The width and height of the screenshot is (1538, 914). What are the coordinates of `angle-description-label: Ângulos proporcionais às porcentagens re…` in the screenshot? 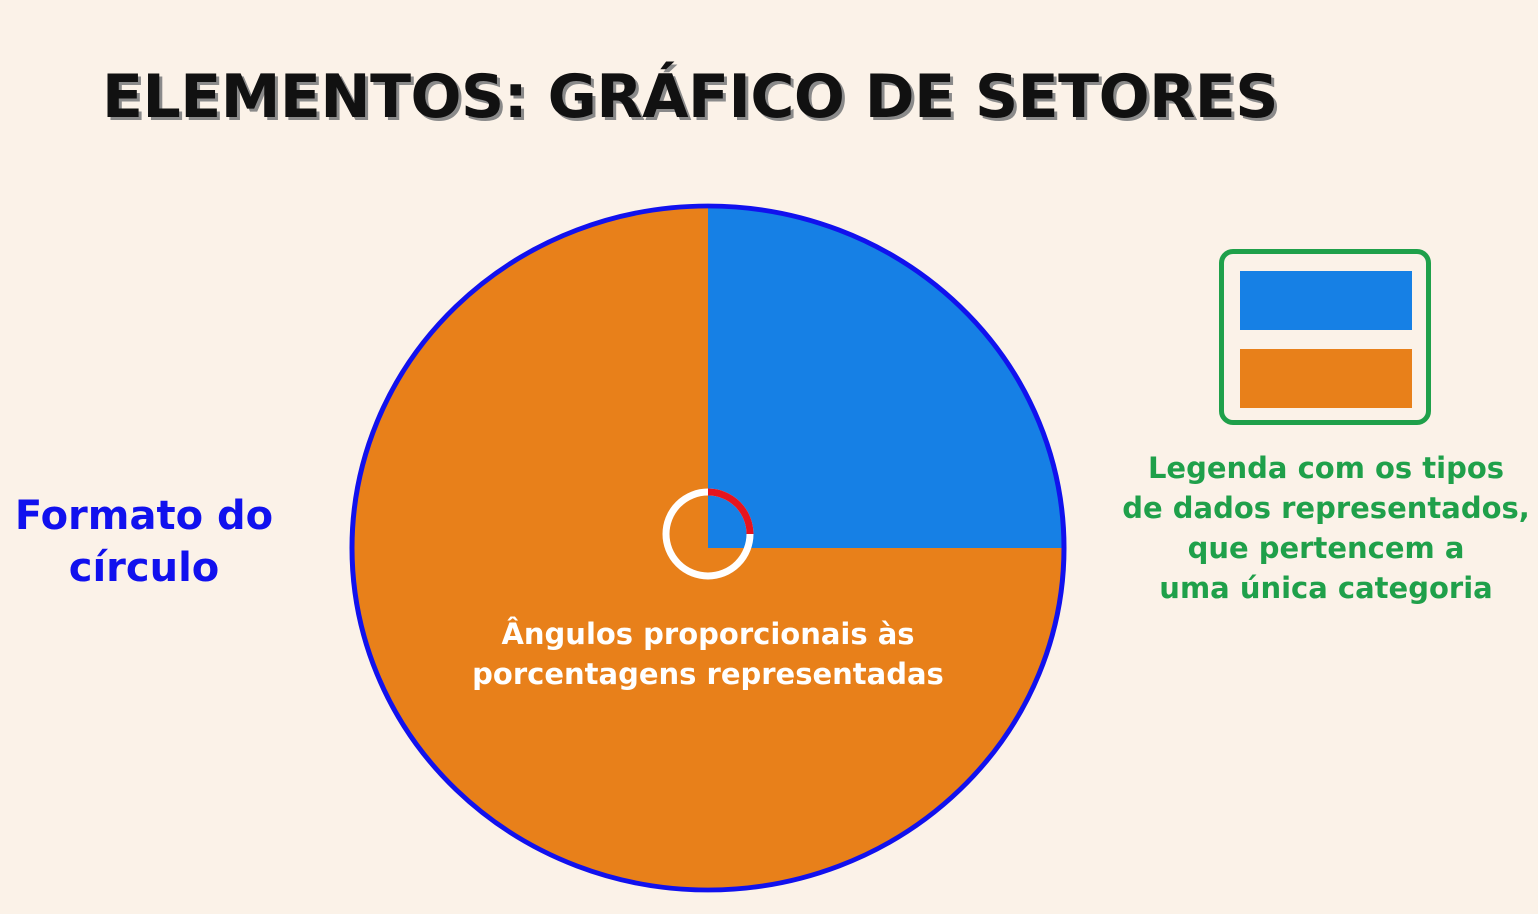 It's located at (708, 654).